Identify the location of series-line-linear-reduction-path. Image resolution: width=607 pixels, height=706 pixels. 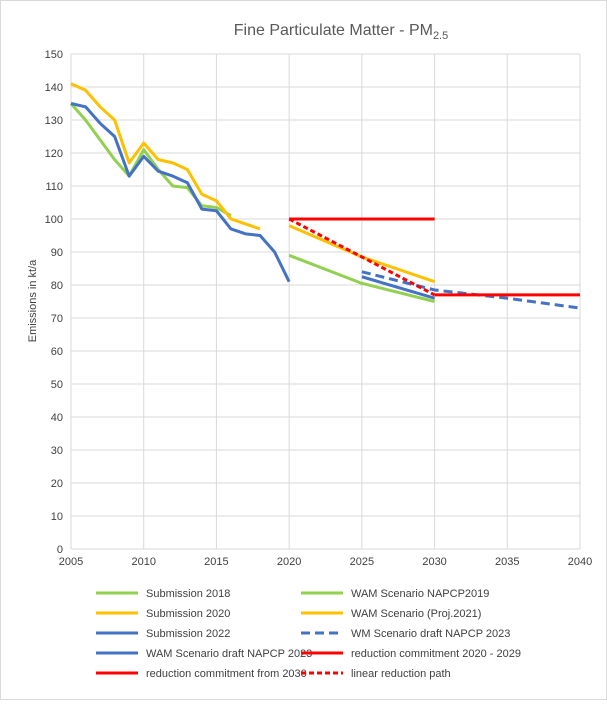
(362, 257).